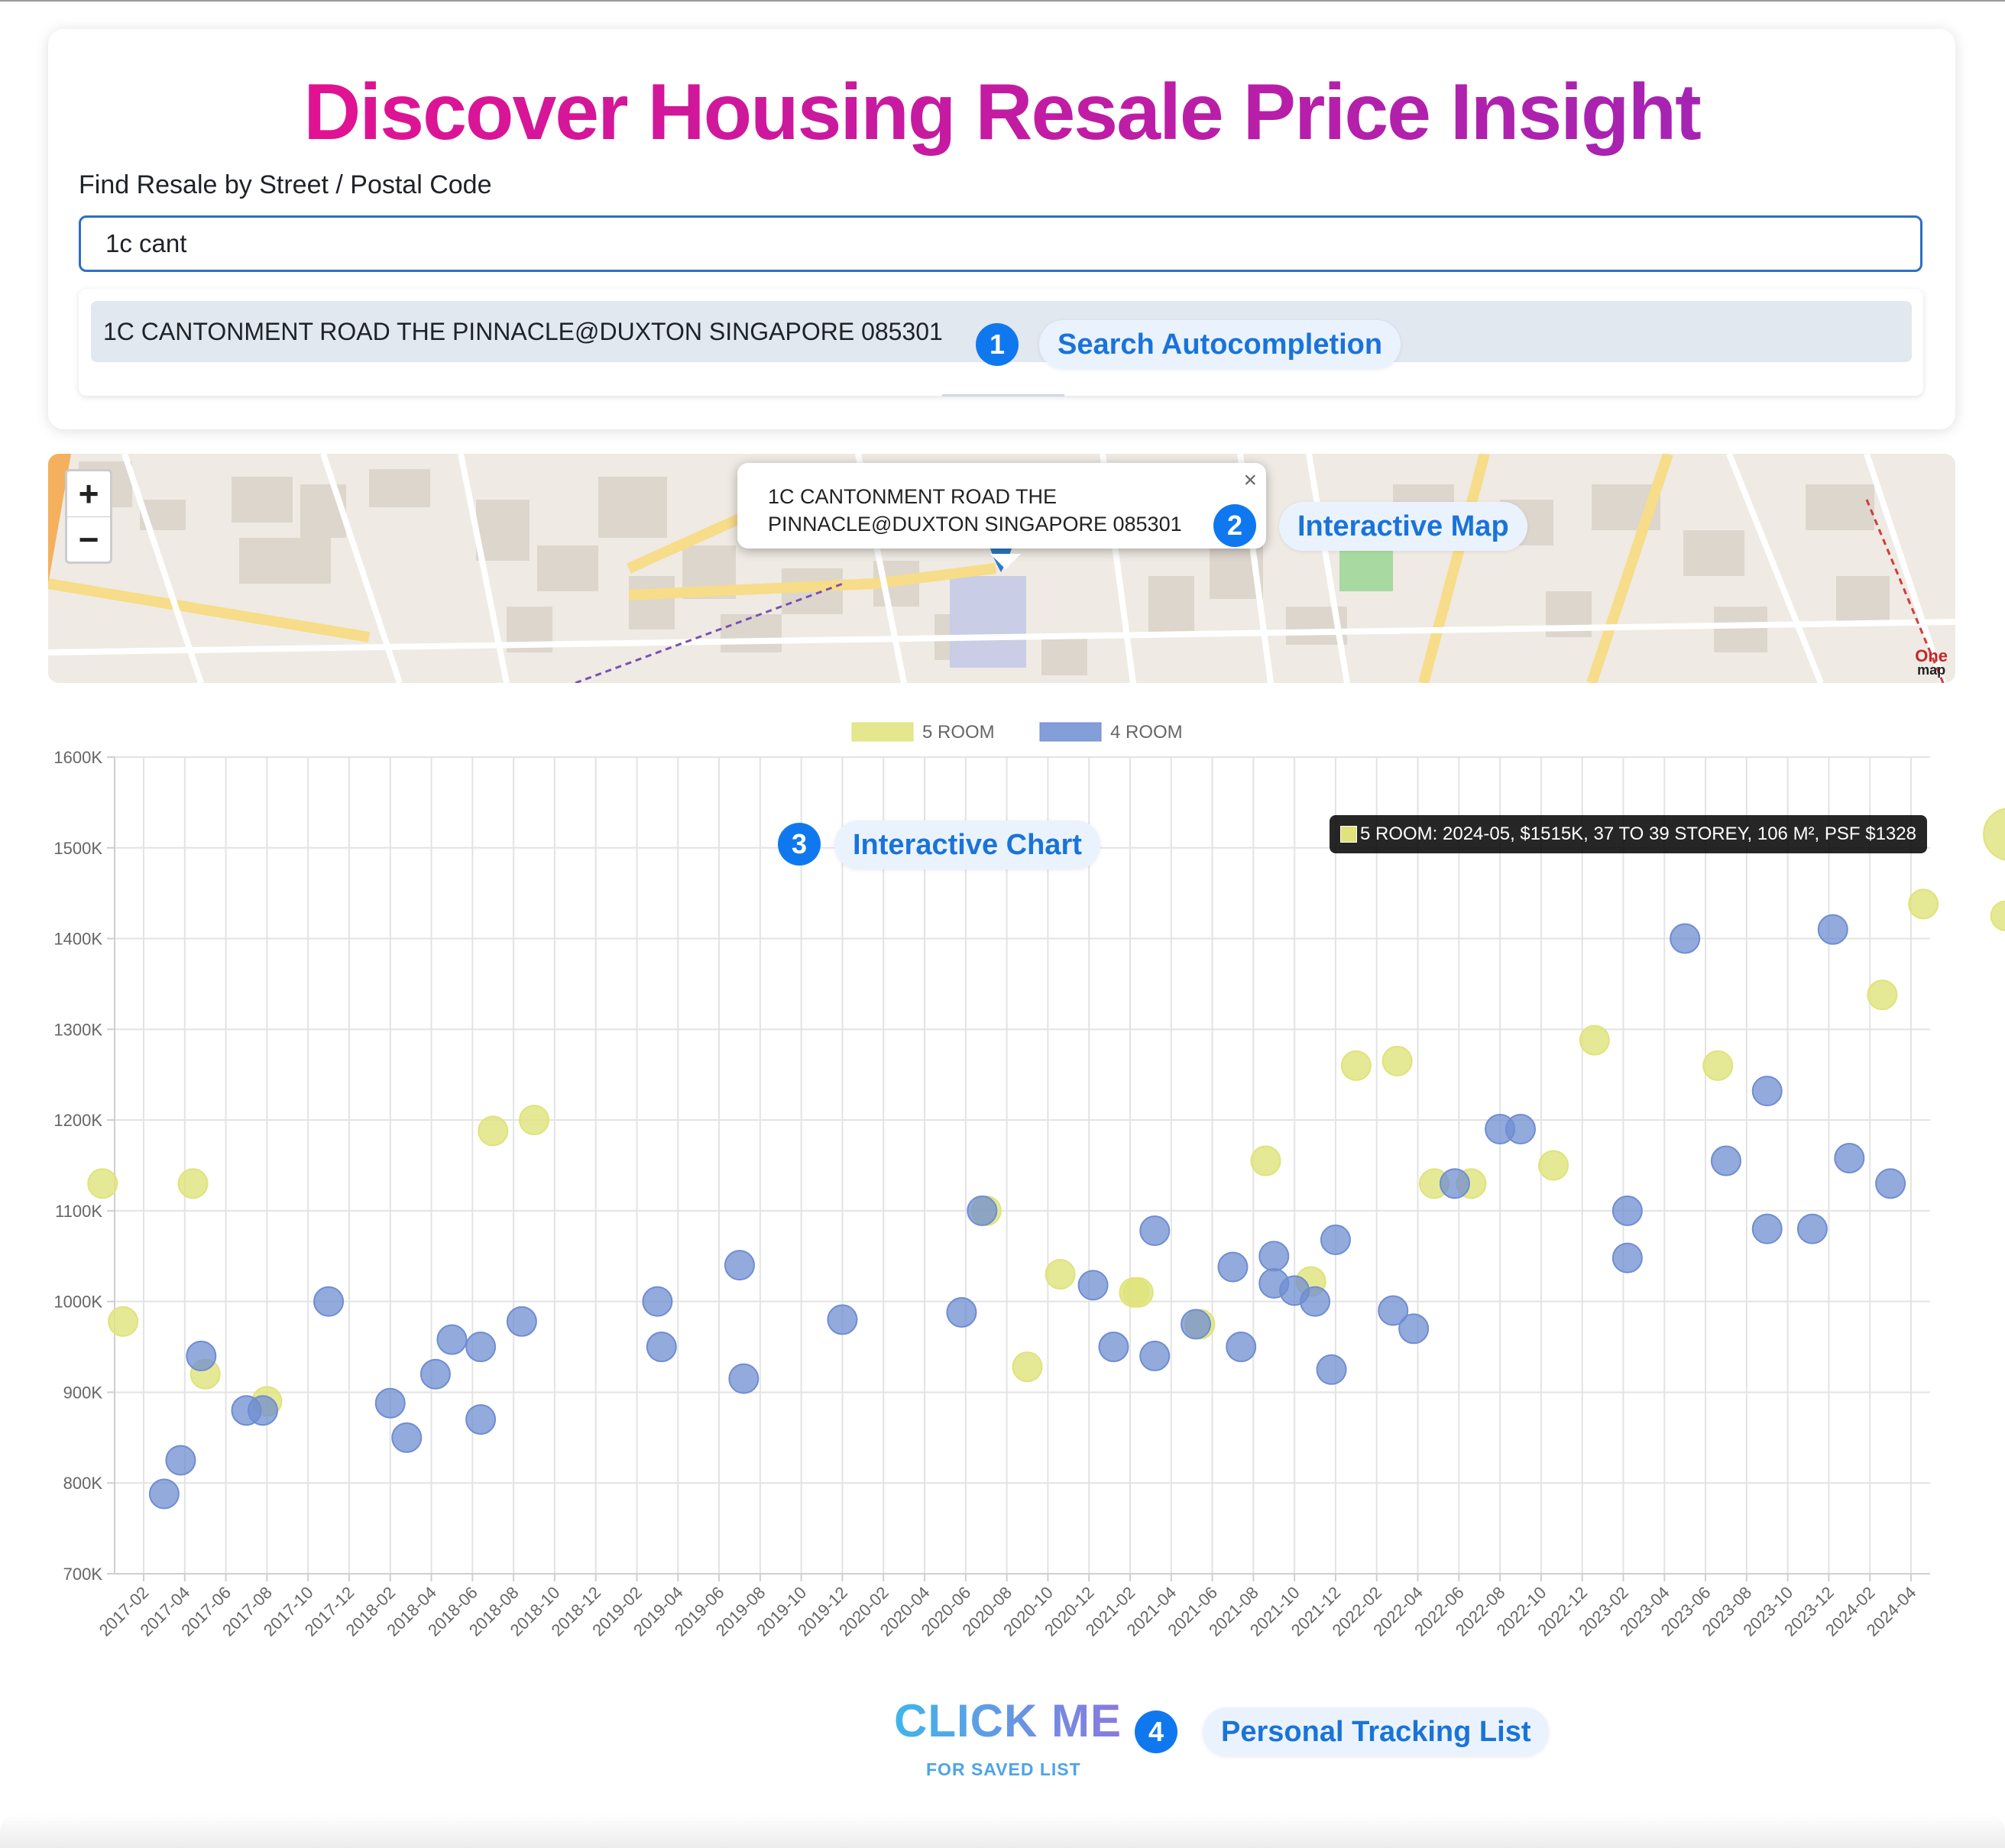 This screenshot has height=1848, width=2005. I want to click on y-tick-label: 1600K, so click(77, 757).